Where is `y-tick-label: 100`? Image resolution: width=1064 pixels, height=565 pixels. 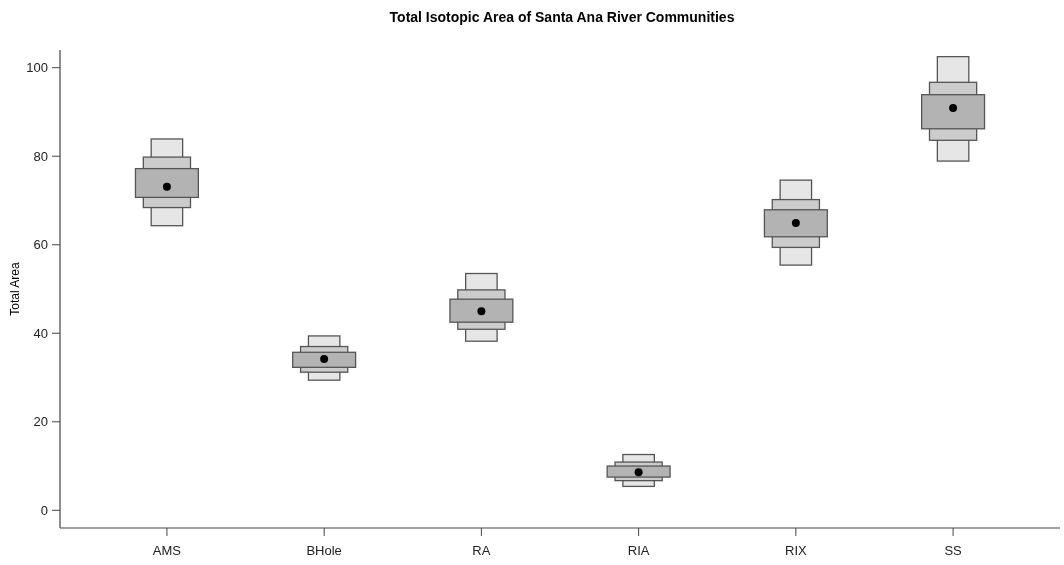 y-tick-label: 100 is located at coordinates (37, 68).